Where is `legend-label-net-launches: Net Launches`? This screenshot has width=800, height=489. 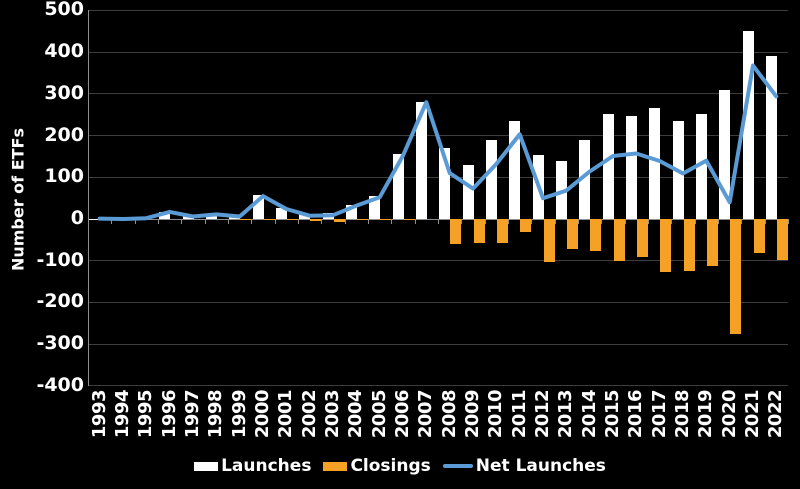
legend-label-net-launches: Net Launches is located at coordinates (540, 466).